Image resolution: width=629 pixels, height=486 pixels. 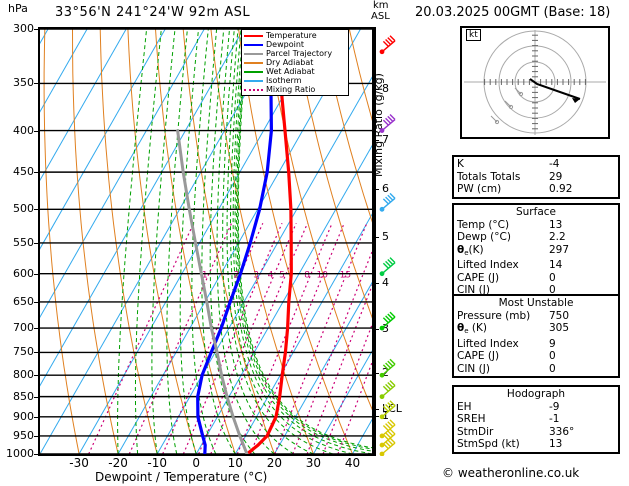 I want to click on panel-row-value: 29, so click(x=556, y=176).